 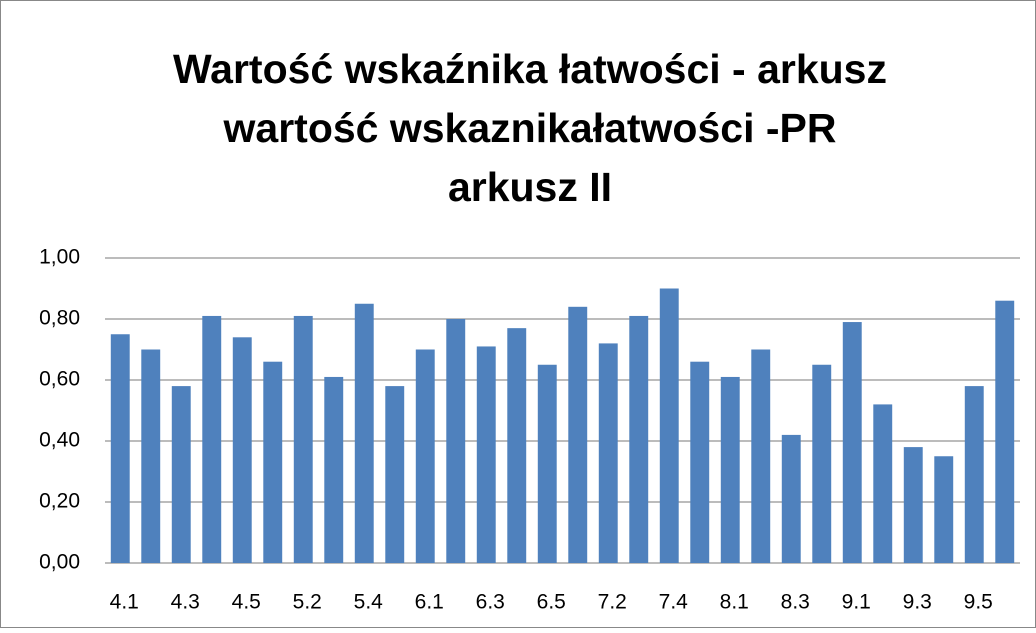 I want to click on chart-title: arkusz II, so click(x=530, y=187).